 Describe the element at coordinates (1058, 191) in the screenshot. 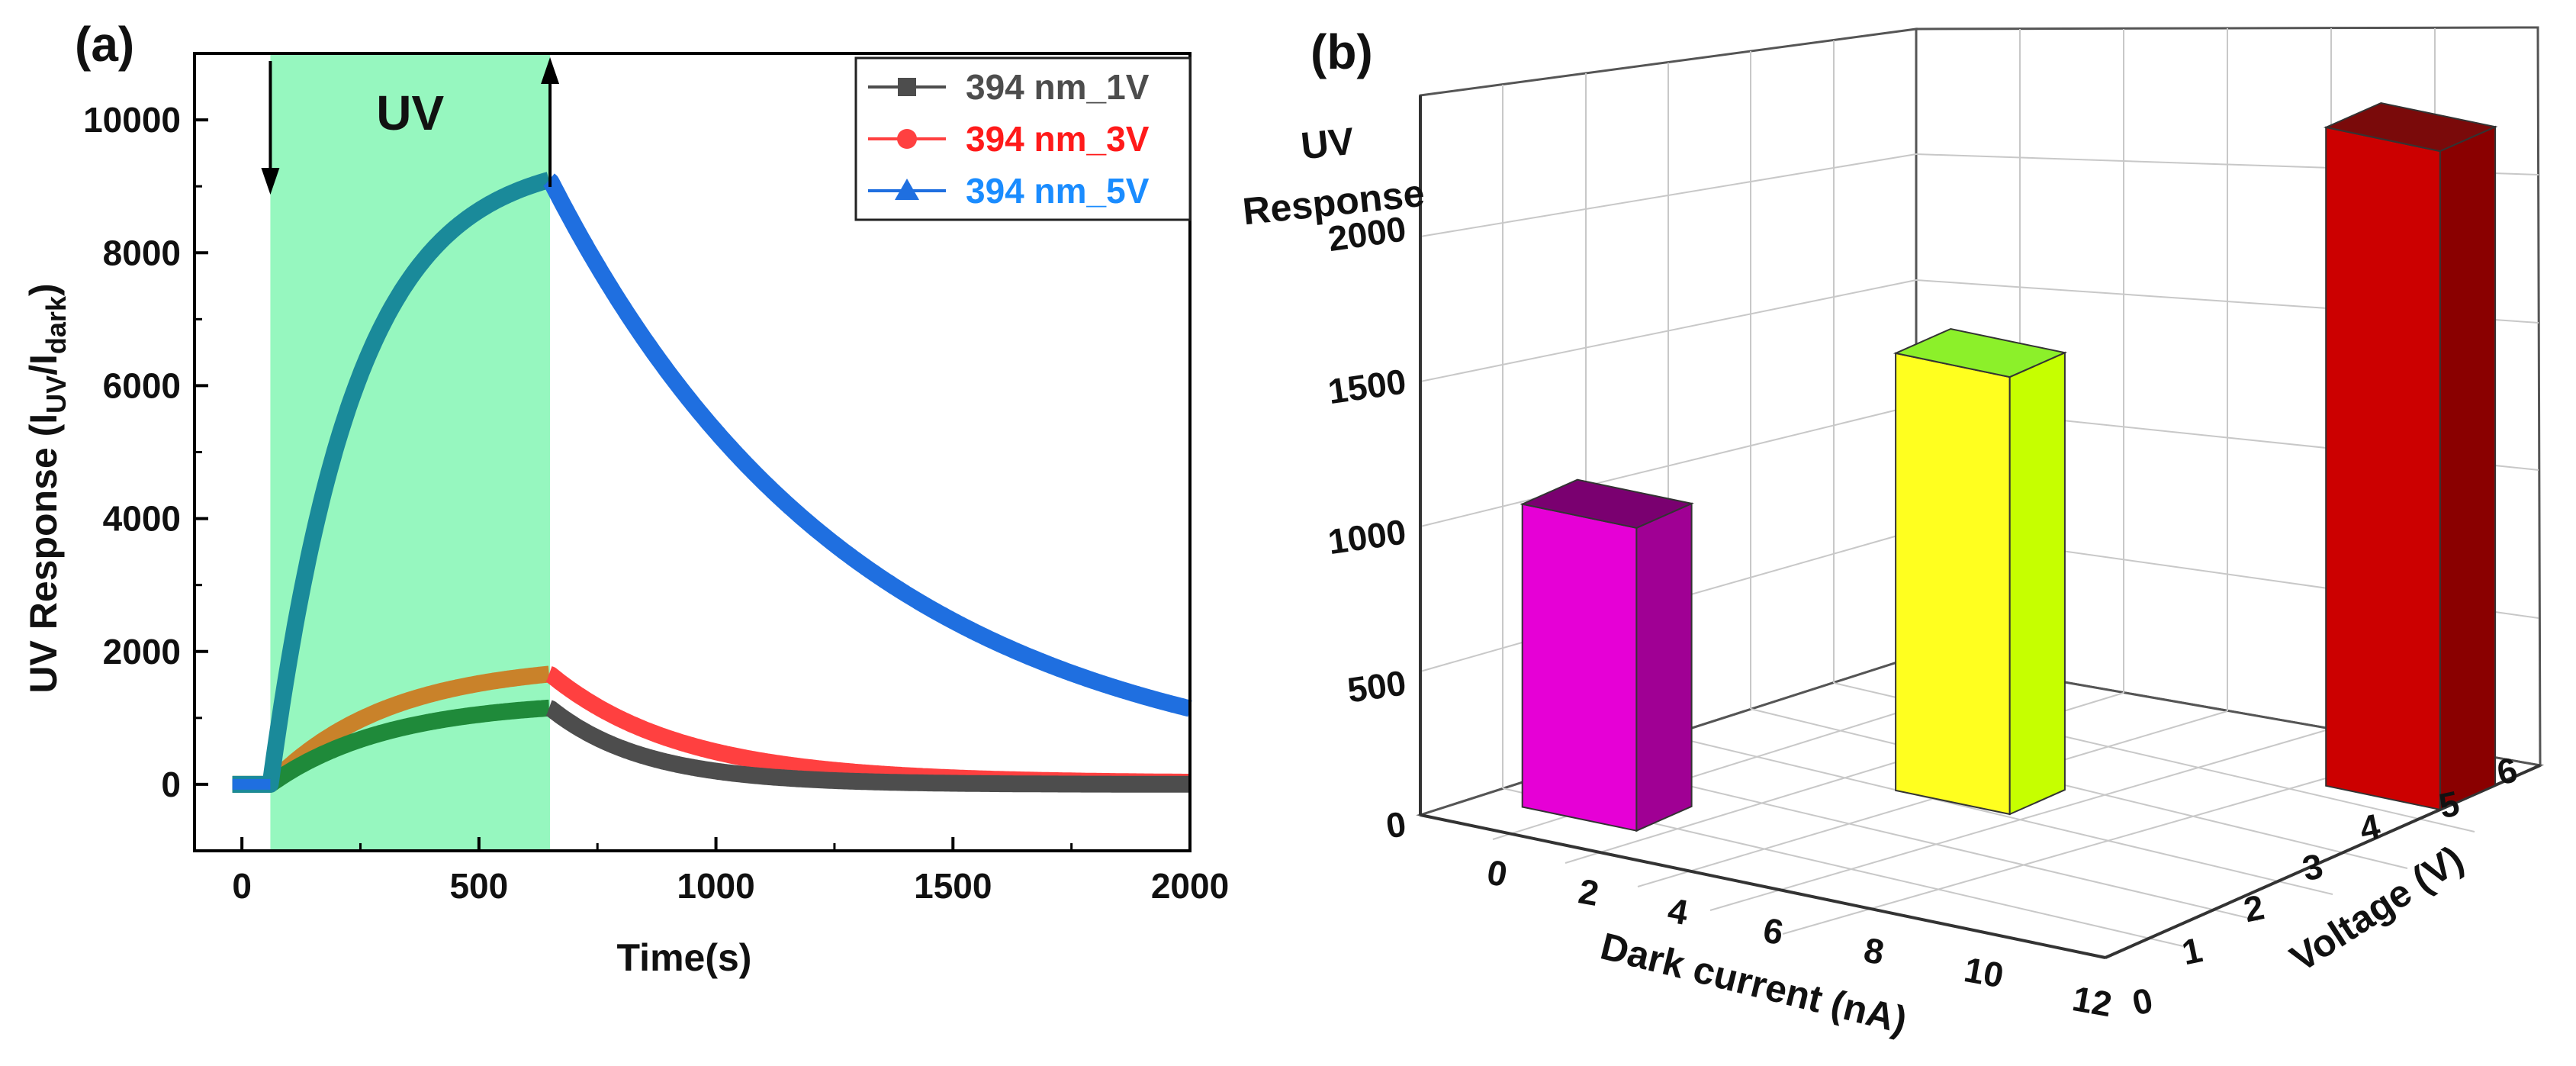

I see `legend-label-5v: 394 nm_5V` at that location.